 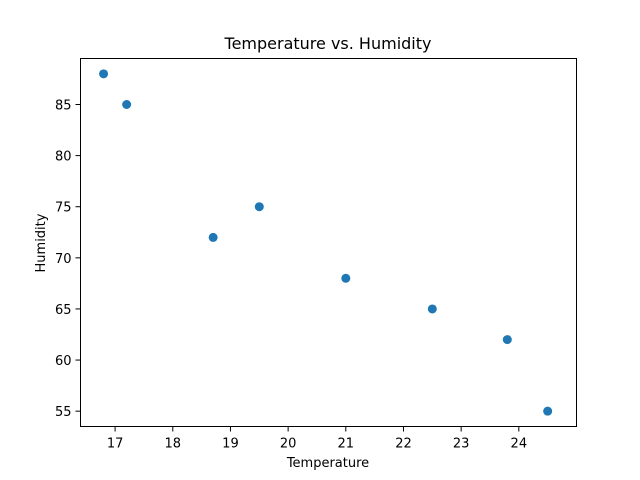 I want to click on x-tick-label: 20, so click(x=288, y=444).